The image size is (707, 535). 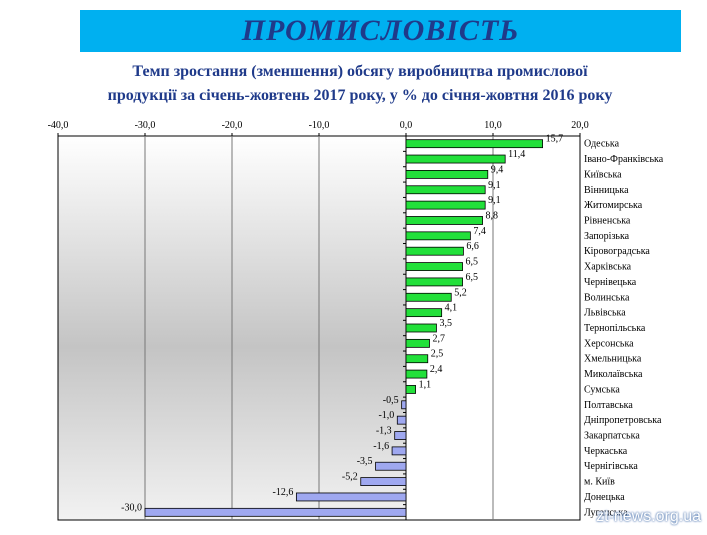 What do you see at coordinates (617, 251) in the screenshot?
I see `category-label: Кіровоградська` at bounding box center [617, 251].